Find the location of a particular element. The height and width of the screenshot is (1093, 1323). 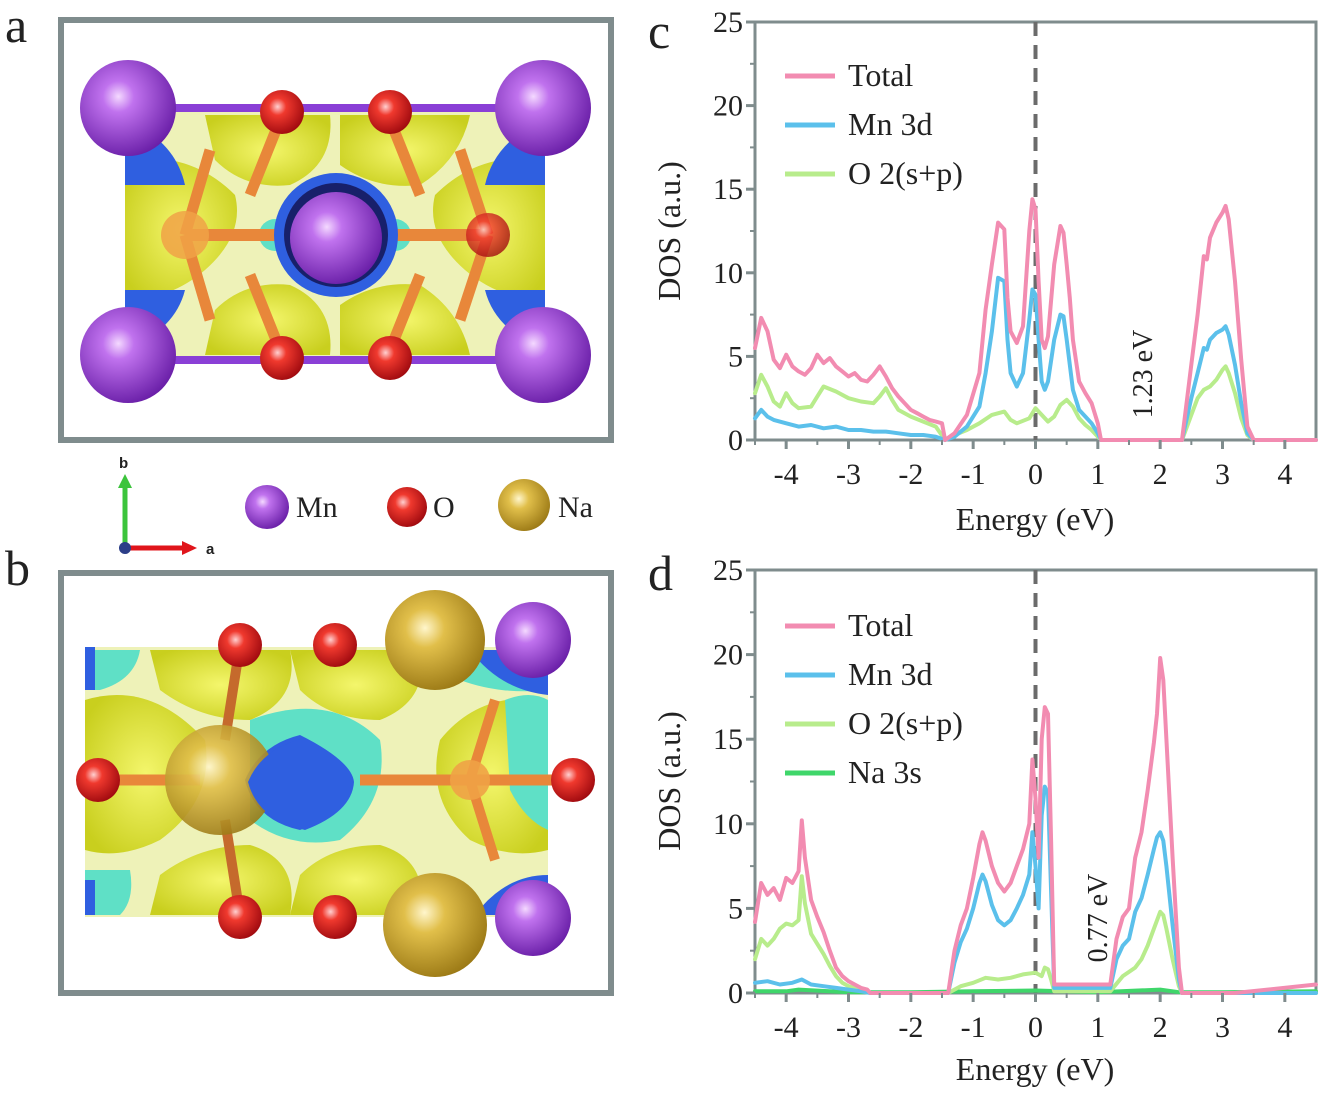

y-axis-title: DOS (a.u.) is located at coordinates (669, 781).